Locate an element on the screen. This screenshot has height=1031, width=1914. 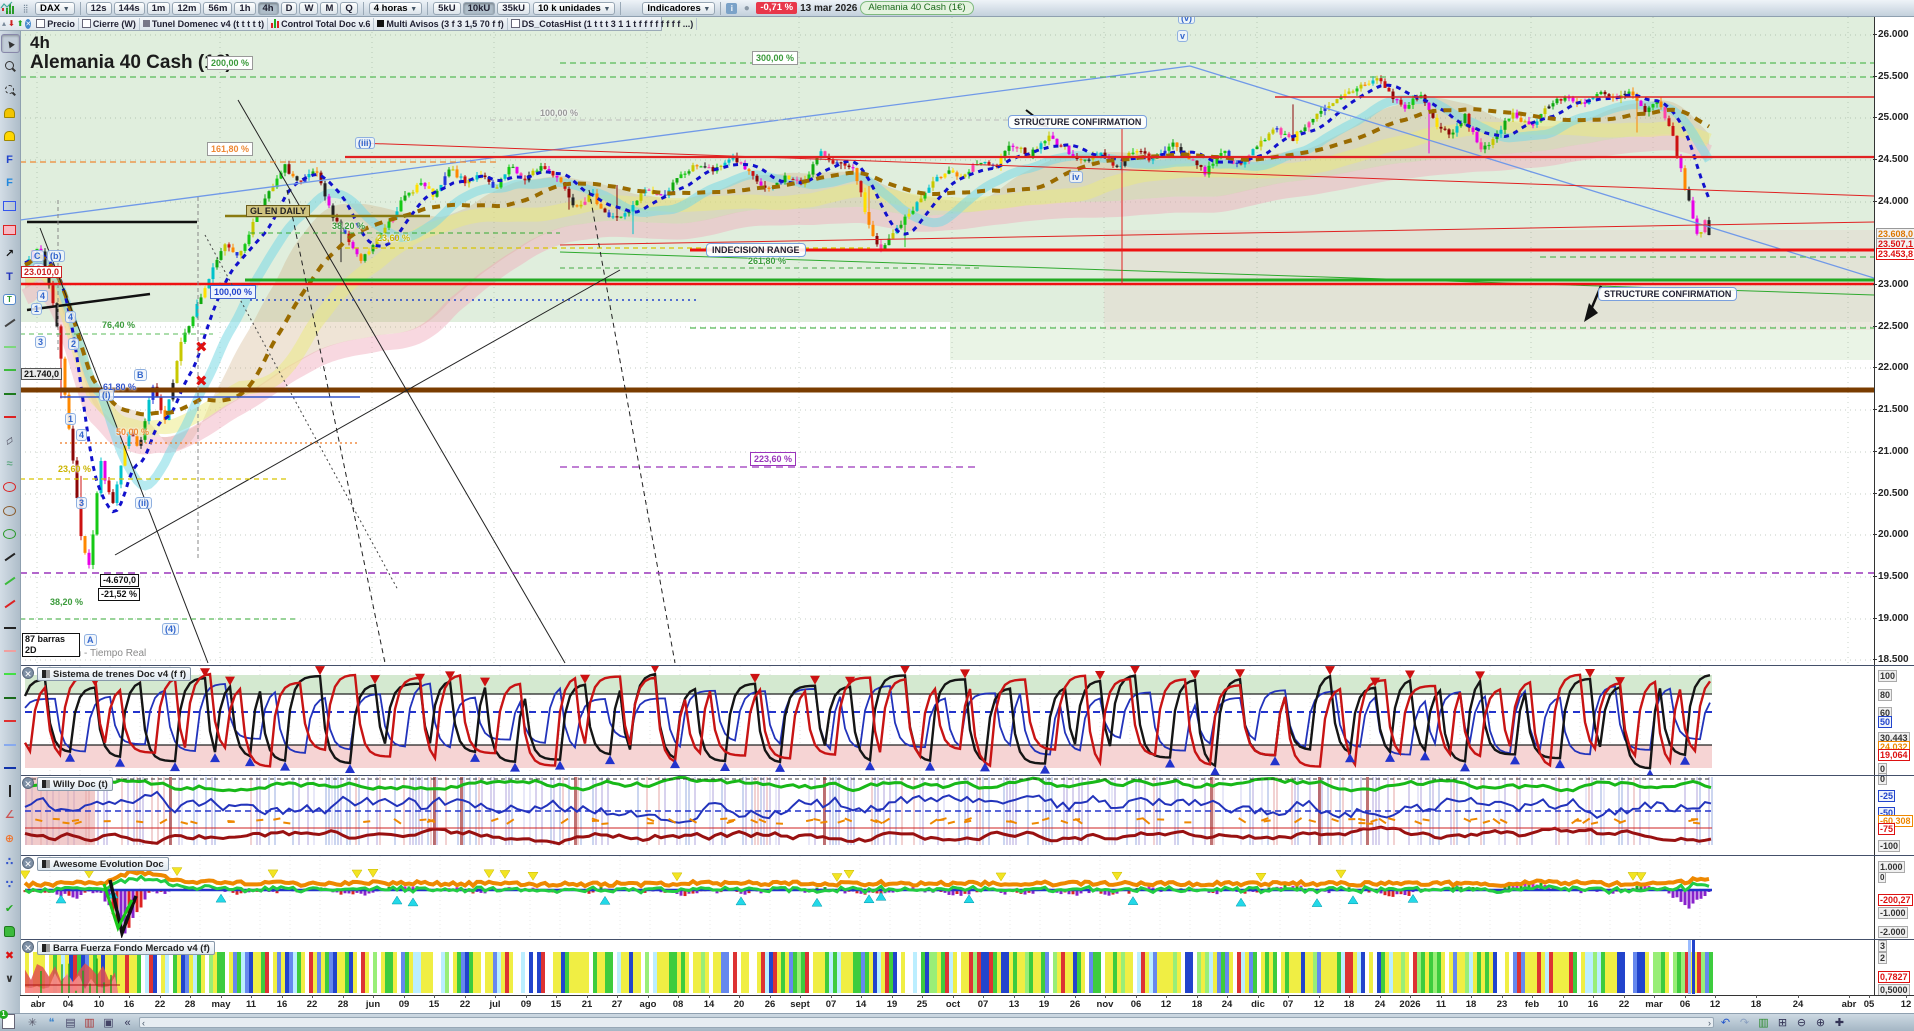
pan-button: ✚ is located at coordinates (1839, 1023).